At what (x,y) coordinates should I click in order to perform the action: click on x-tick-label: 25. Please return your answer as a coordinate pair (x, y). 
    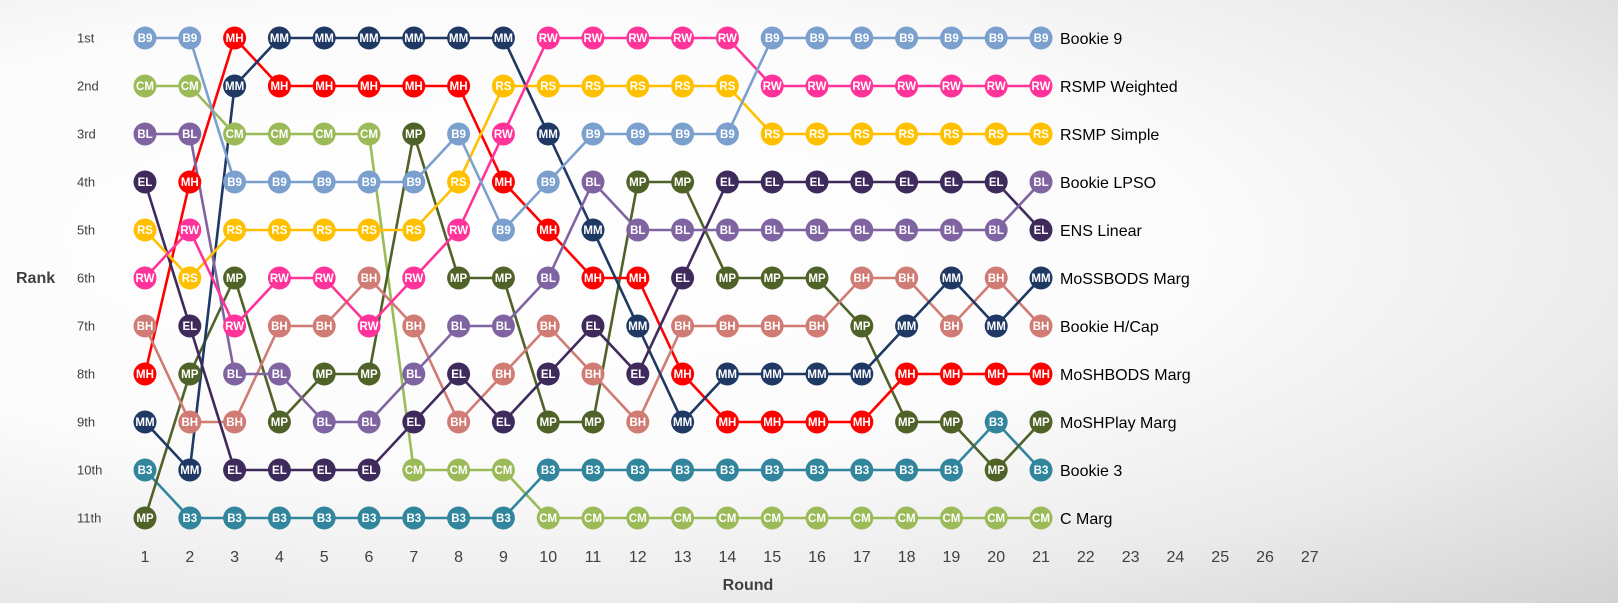
    Looking at the image, I should click on (1220, 557).